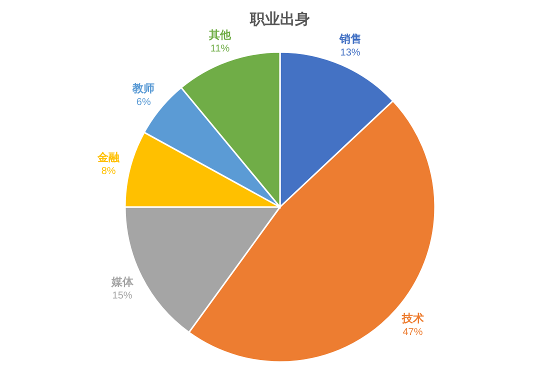 This screenshot has height=386, width=560. What do you see at coordinates (280, 19) in the screenshot?
I see `title: 职业出身` at bounding box center [280, 19].